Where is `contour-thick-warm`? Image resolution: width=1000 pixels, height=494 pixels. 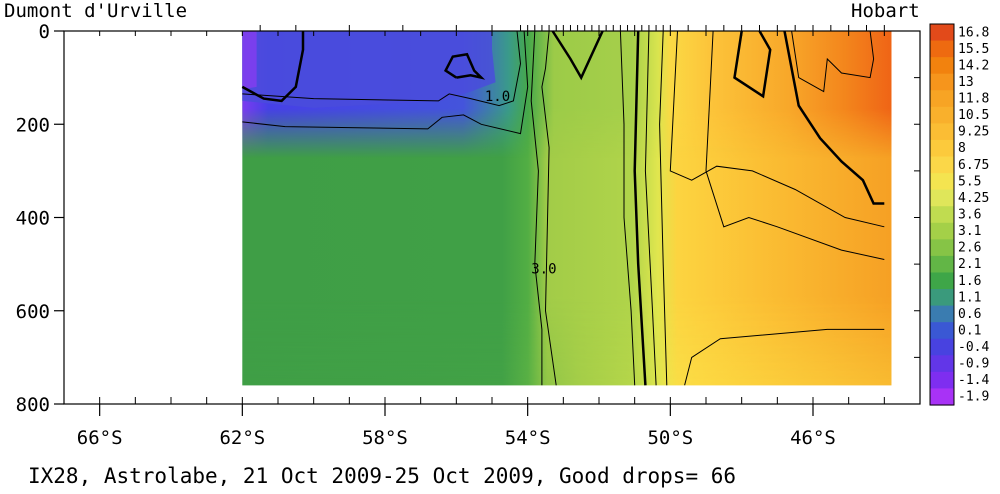 contour-thick-warm is located at coordinates (577, 55).